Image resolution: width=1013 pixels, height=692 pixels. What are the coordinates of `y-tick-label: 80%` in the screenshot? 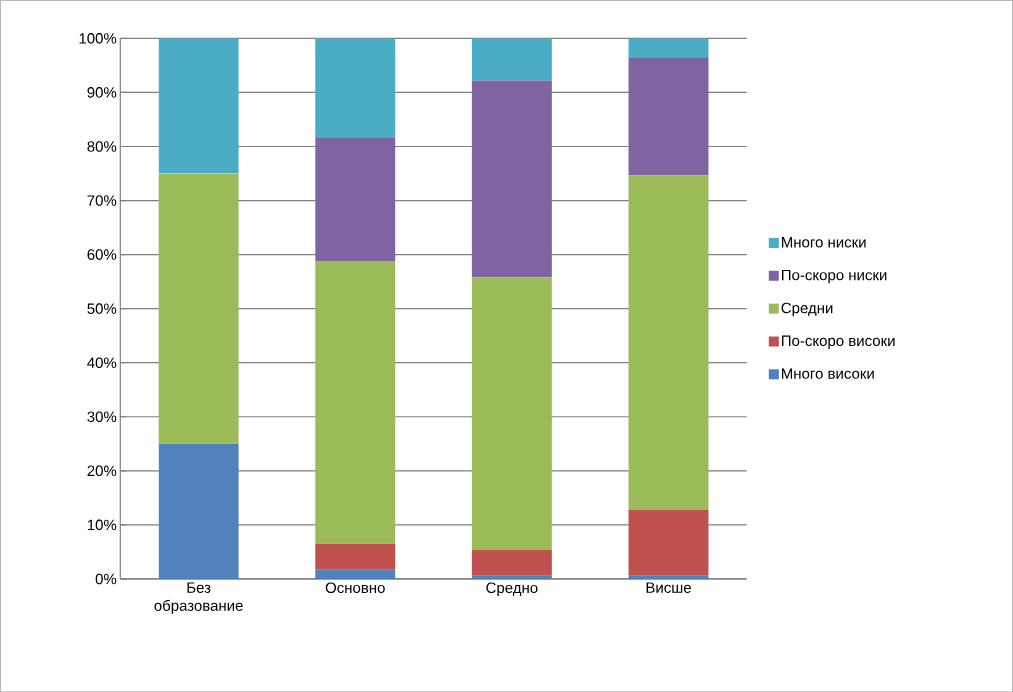 It's located at (102, 146).